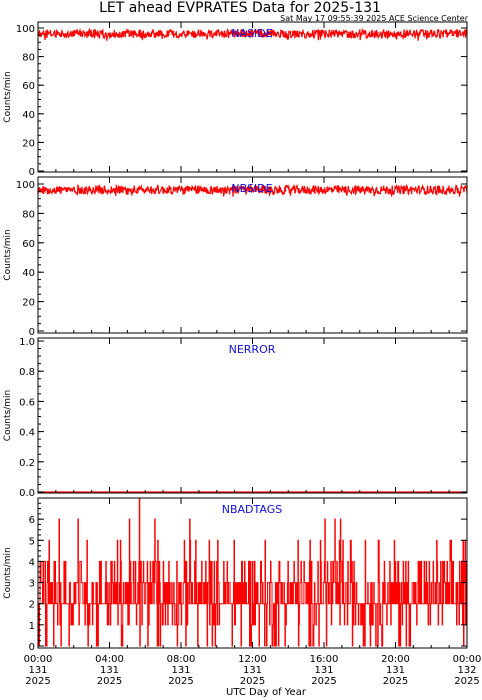 The image size is (482, 700). I want to click on y-tick-label: 1, so click(32, 626).